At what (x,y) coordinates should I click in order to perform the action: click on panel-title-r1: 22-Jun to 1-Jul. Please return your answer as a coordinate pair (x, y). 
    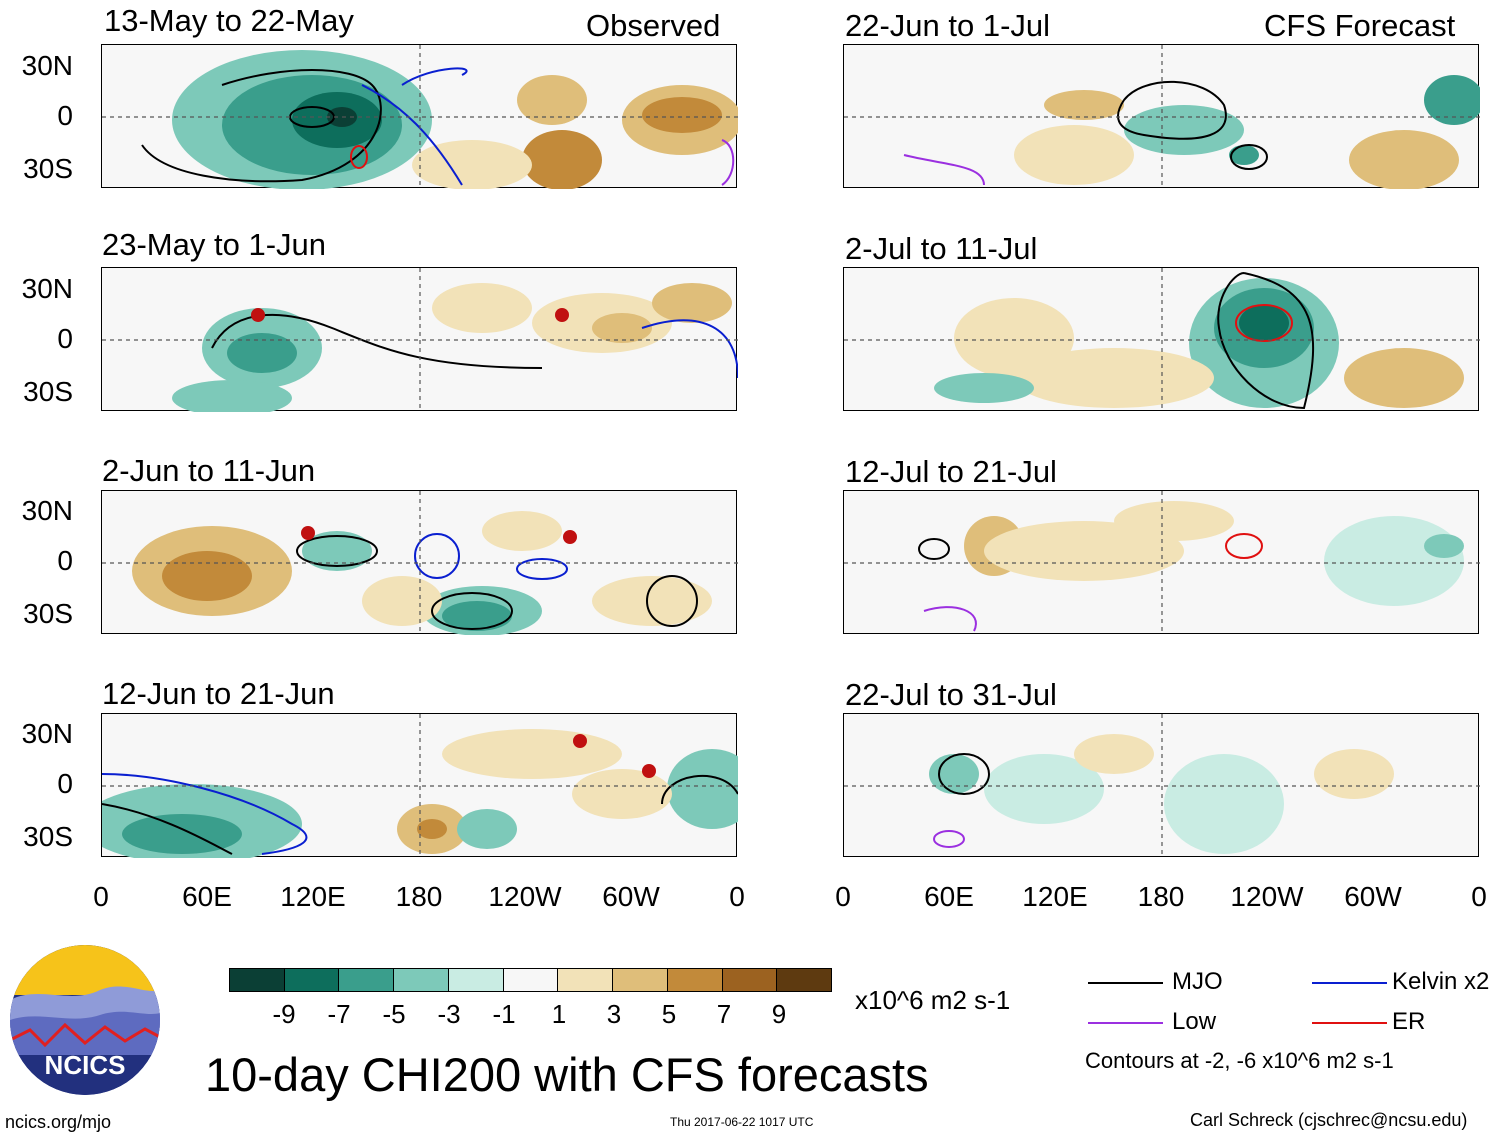
    Looking at the image, I should click on (948, 25).